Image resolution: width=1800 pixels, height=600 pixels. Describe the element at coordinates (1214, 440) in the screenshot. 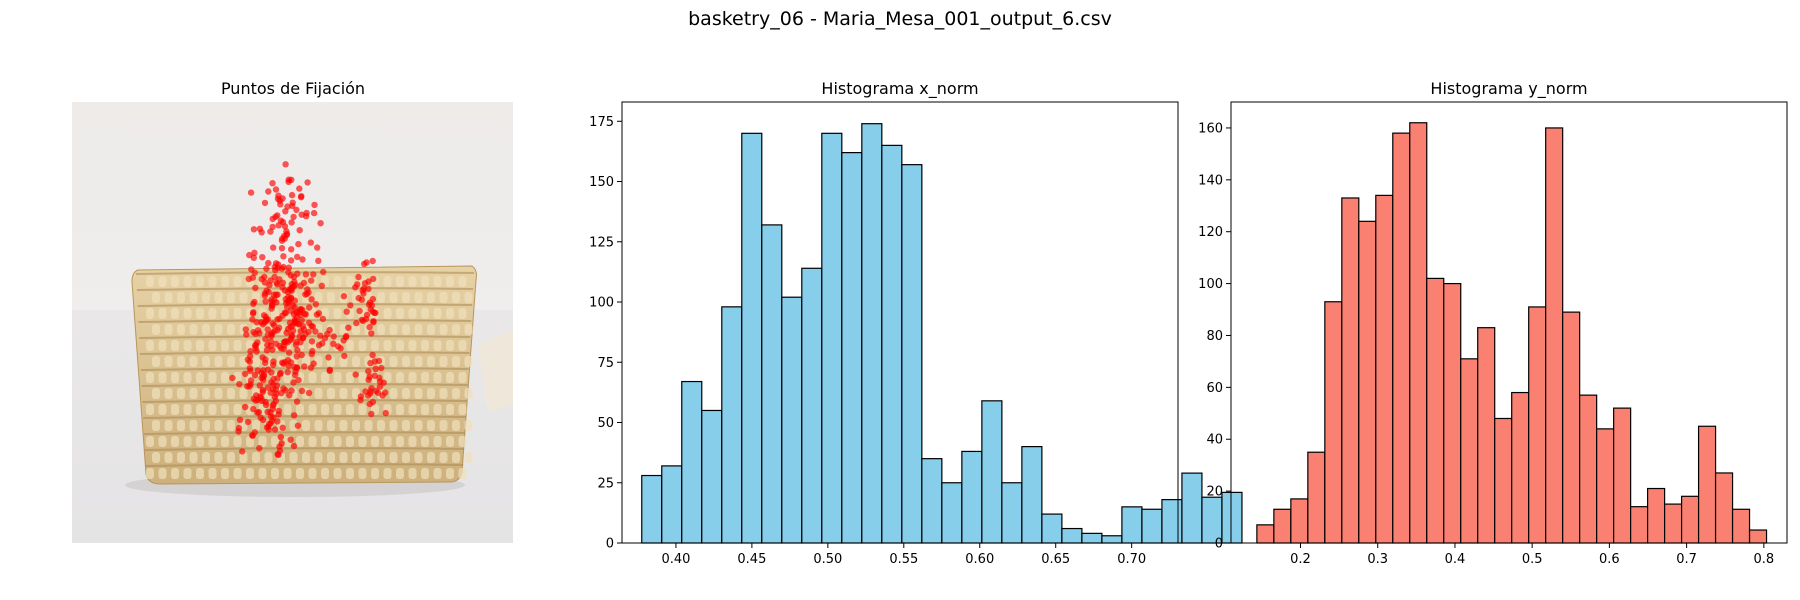

I see `y-tick-label: 40` at that location.